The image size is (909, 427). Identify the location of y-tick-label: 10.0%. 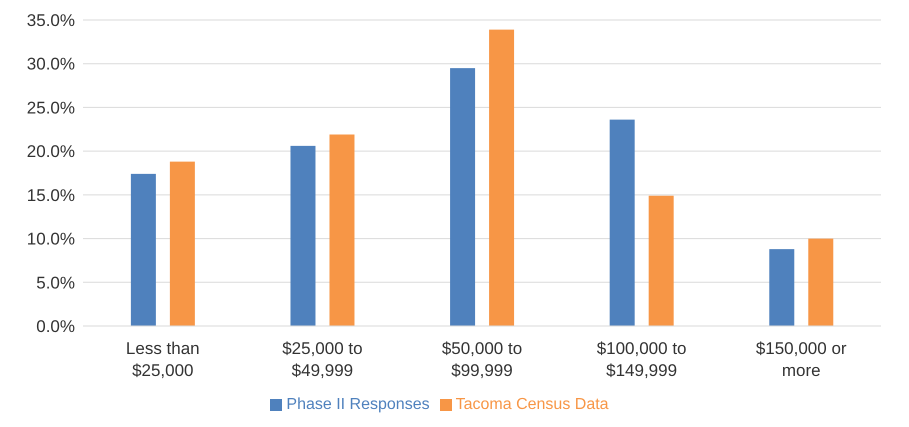
(50, 239).